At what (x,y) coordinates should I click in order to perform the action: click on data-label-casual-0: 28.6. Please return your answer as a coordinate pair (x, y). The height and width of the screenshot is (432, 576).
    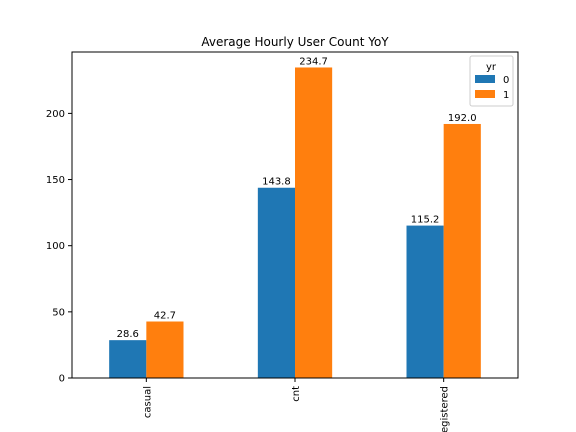
    Looking at the image, I should click on (128, 334).